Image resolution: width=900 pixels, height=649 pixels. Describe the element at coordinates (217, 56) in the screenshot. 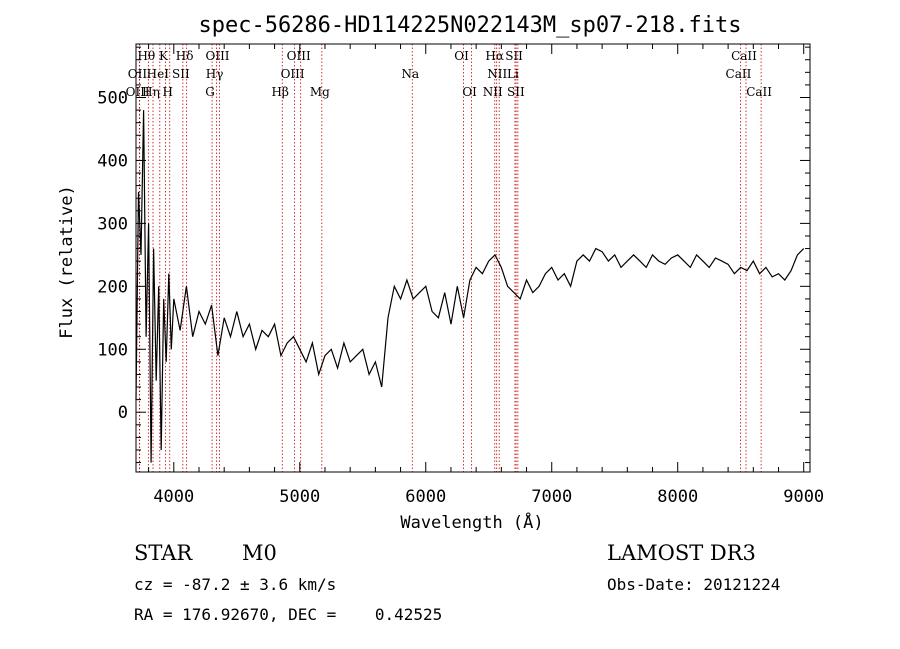

I see `line-label-3: OIII` at that location.